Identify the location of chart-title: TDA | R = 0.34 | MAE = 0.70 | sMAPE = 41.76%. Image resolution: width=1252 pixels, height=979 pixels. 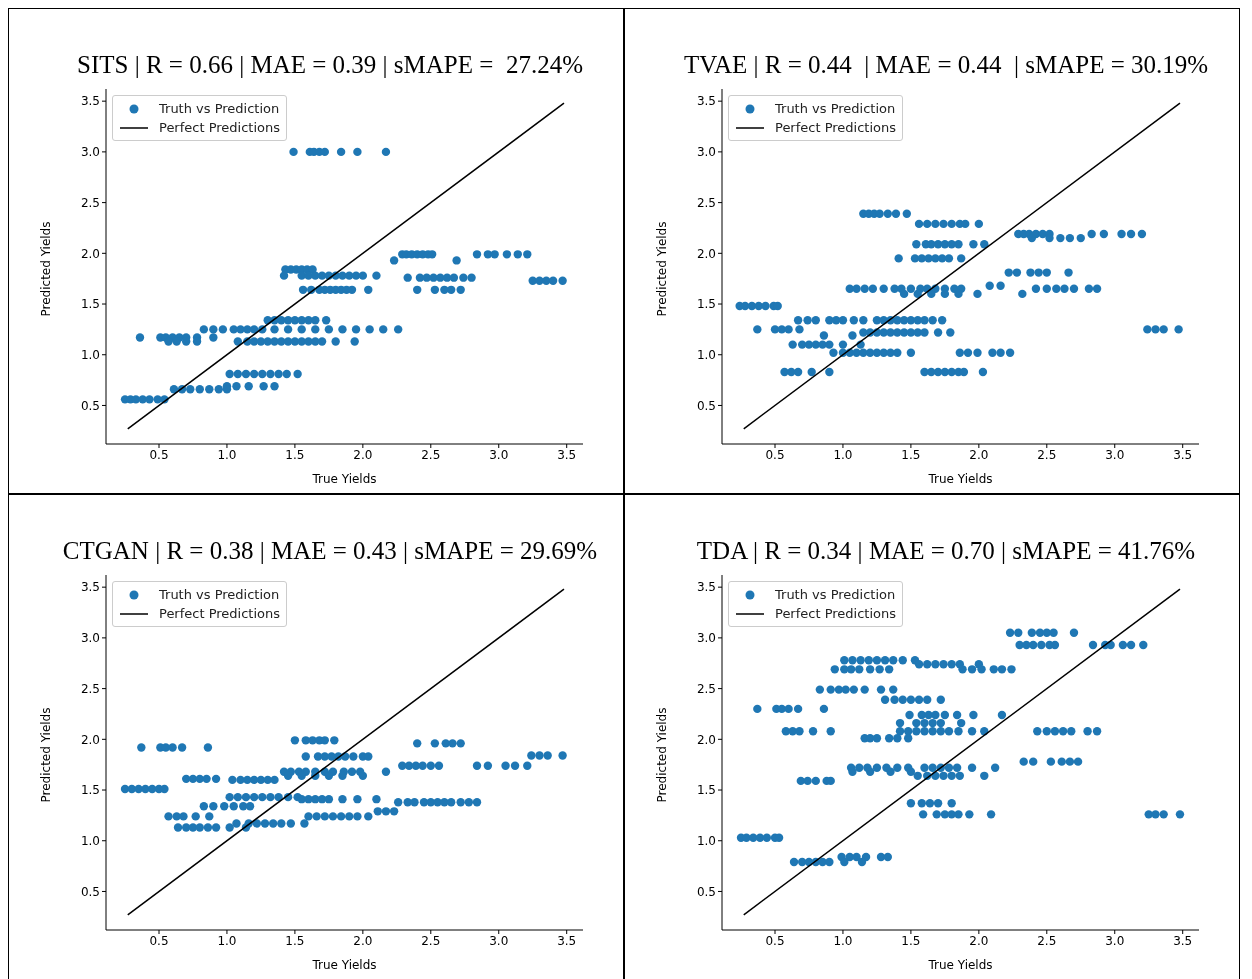
(946, 551).